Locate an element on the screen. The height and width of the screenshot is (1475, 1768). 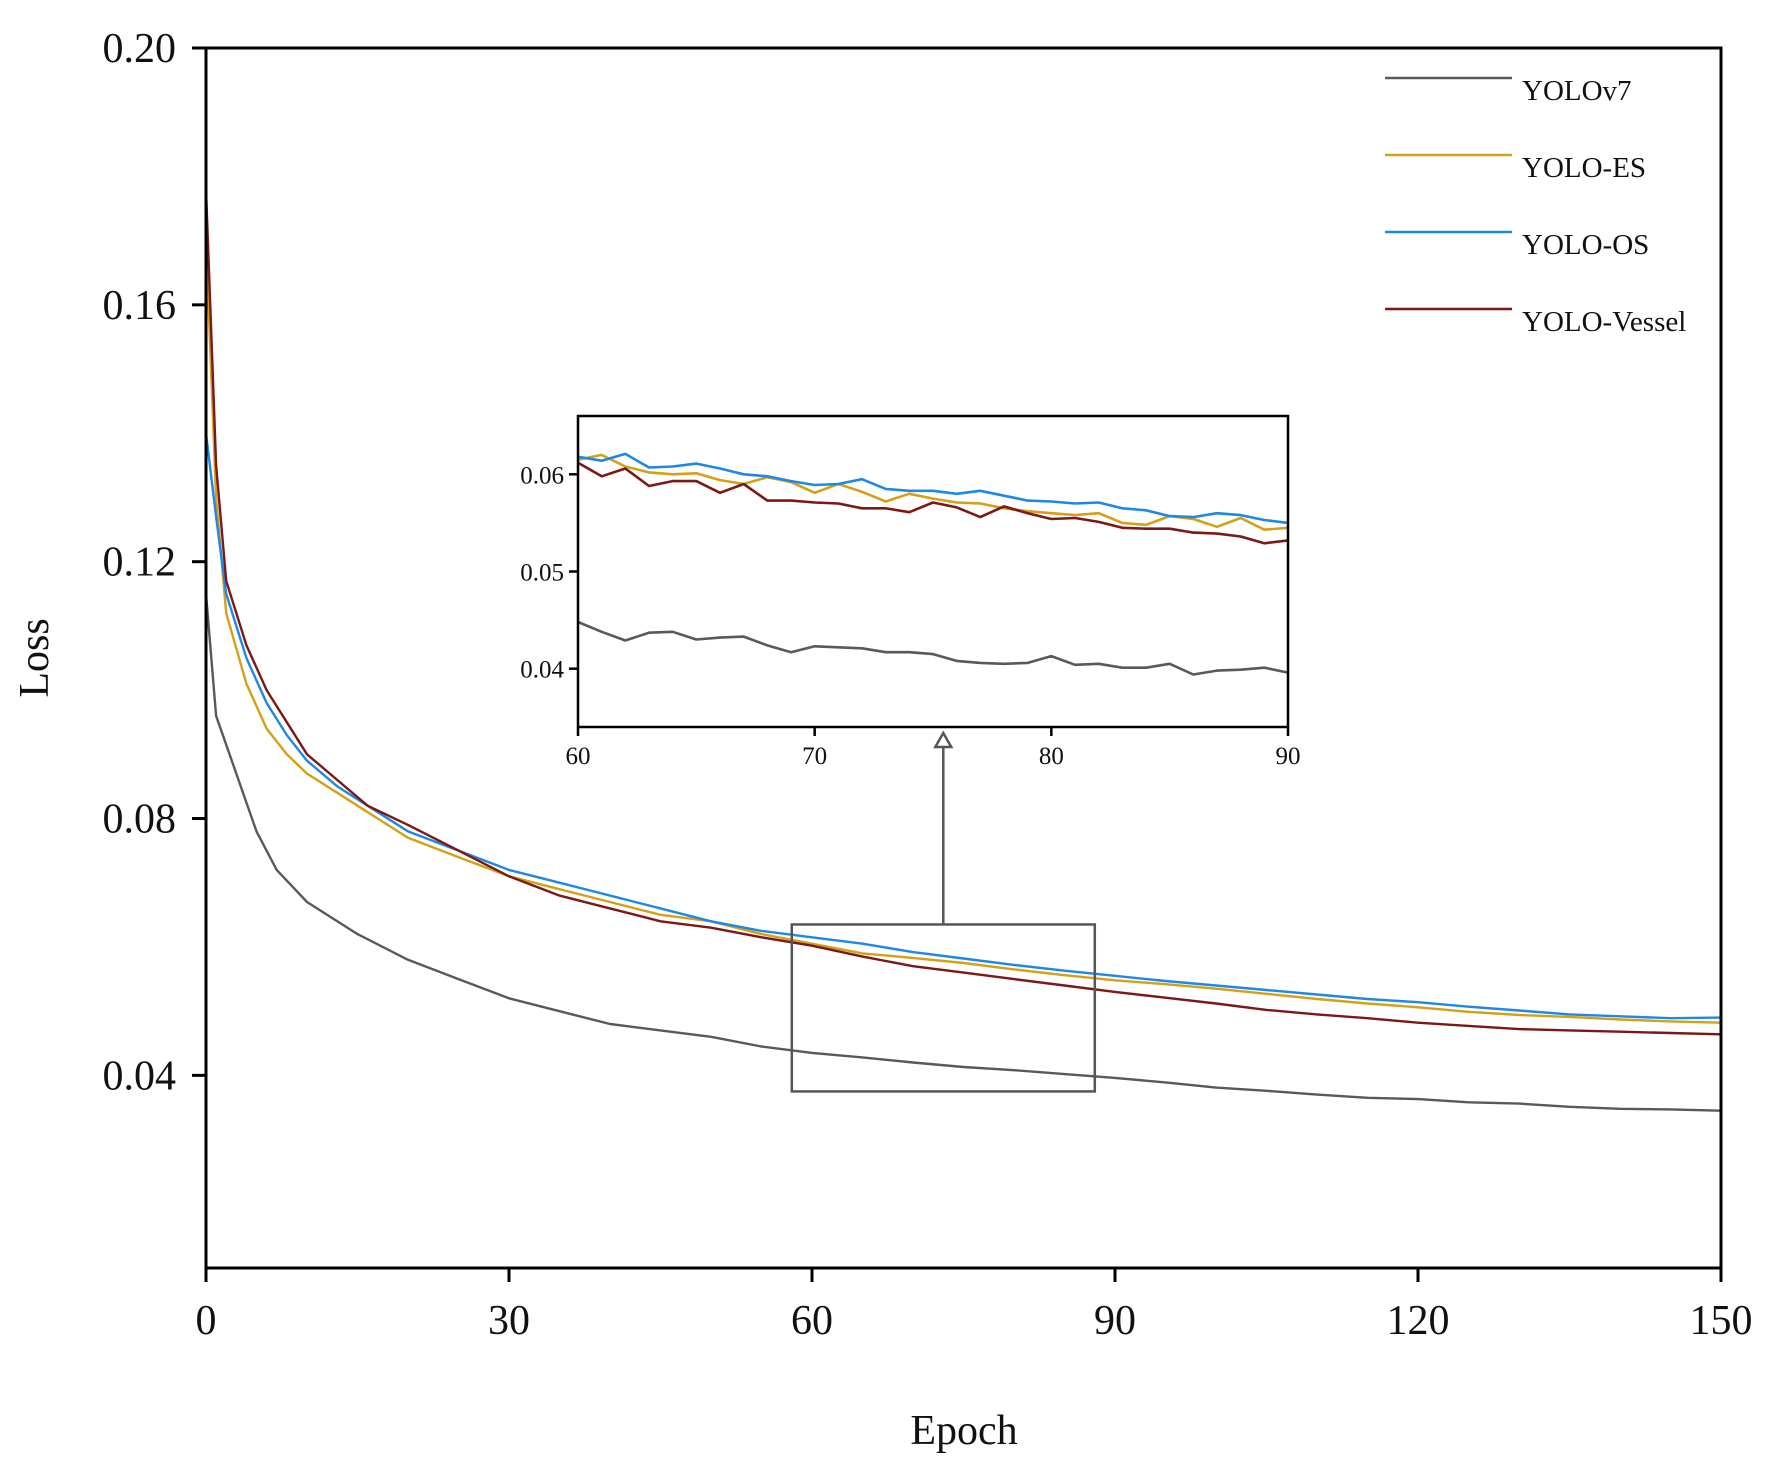
legend-label-yolo-es: YOLO-ES is located at coordinates (1584, 168).